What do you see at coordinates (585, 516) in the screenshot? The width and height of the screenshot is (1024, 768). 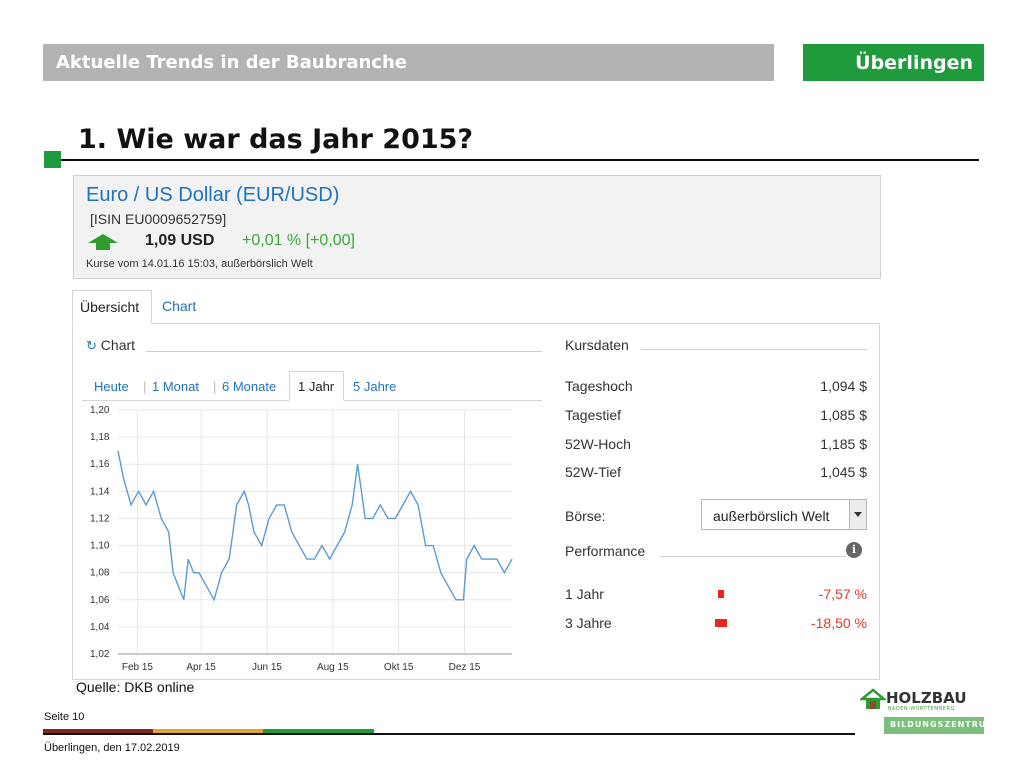 I see `exchange-label: Börse:` at bounding box center [585, 516].